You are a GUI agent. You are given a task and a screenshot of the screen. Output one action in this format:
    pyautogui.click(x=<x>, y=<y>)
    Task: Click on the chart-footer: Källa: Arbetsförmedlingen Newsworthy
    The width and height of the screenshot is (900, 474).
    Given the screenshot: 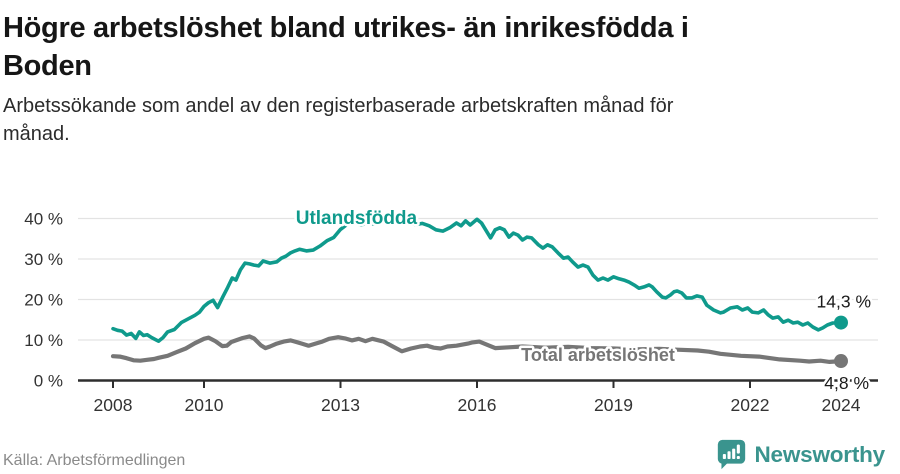 What is the action you would take?
    pyautogui.click(x=450, y=456)
    